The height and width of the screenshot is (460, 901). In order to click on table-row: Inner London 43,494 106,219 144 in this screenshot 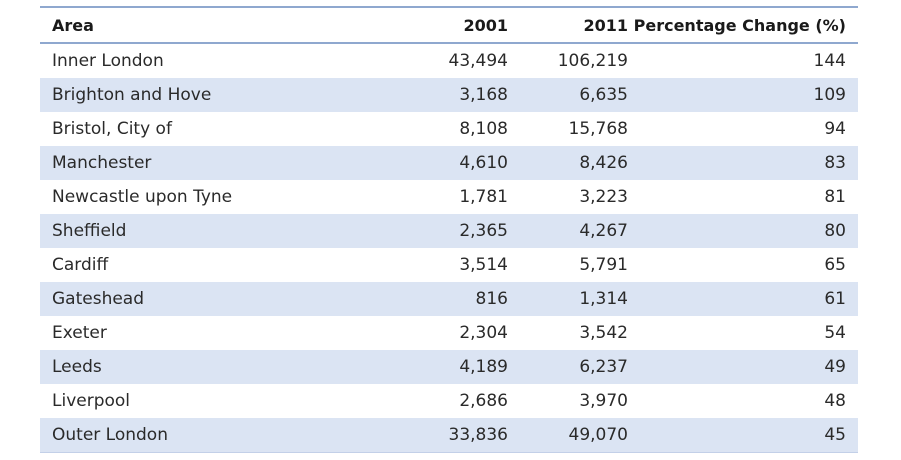, I will do `click(449, 60)`.